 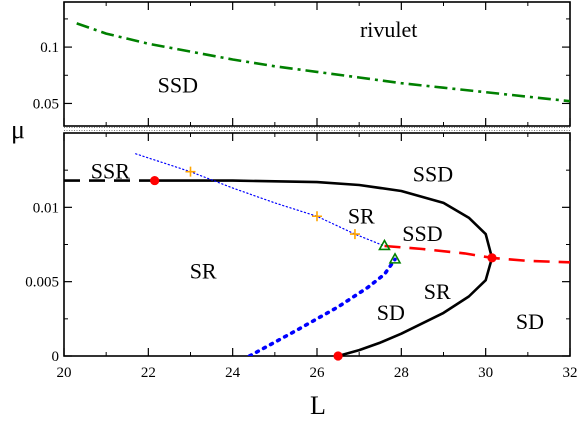 What do you see at coordinates (485, 373) in the screenshot?
I see `x-tick-label: 30` at bounding box center [485, 373].